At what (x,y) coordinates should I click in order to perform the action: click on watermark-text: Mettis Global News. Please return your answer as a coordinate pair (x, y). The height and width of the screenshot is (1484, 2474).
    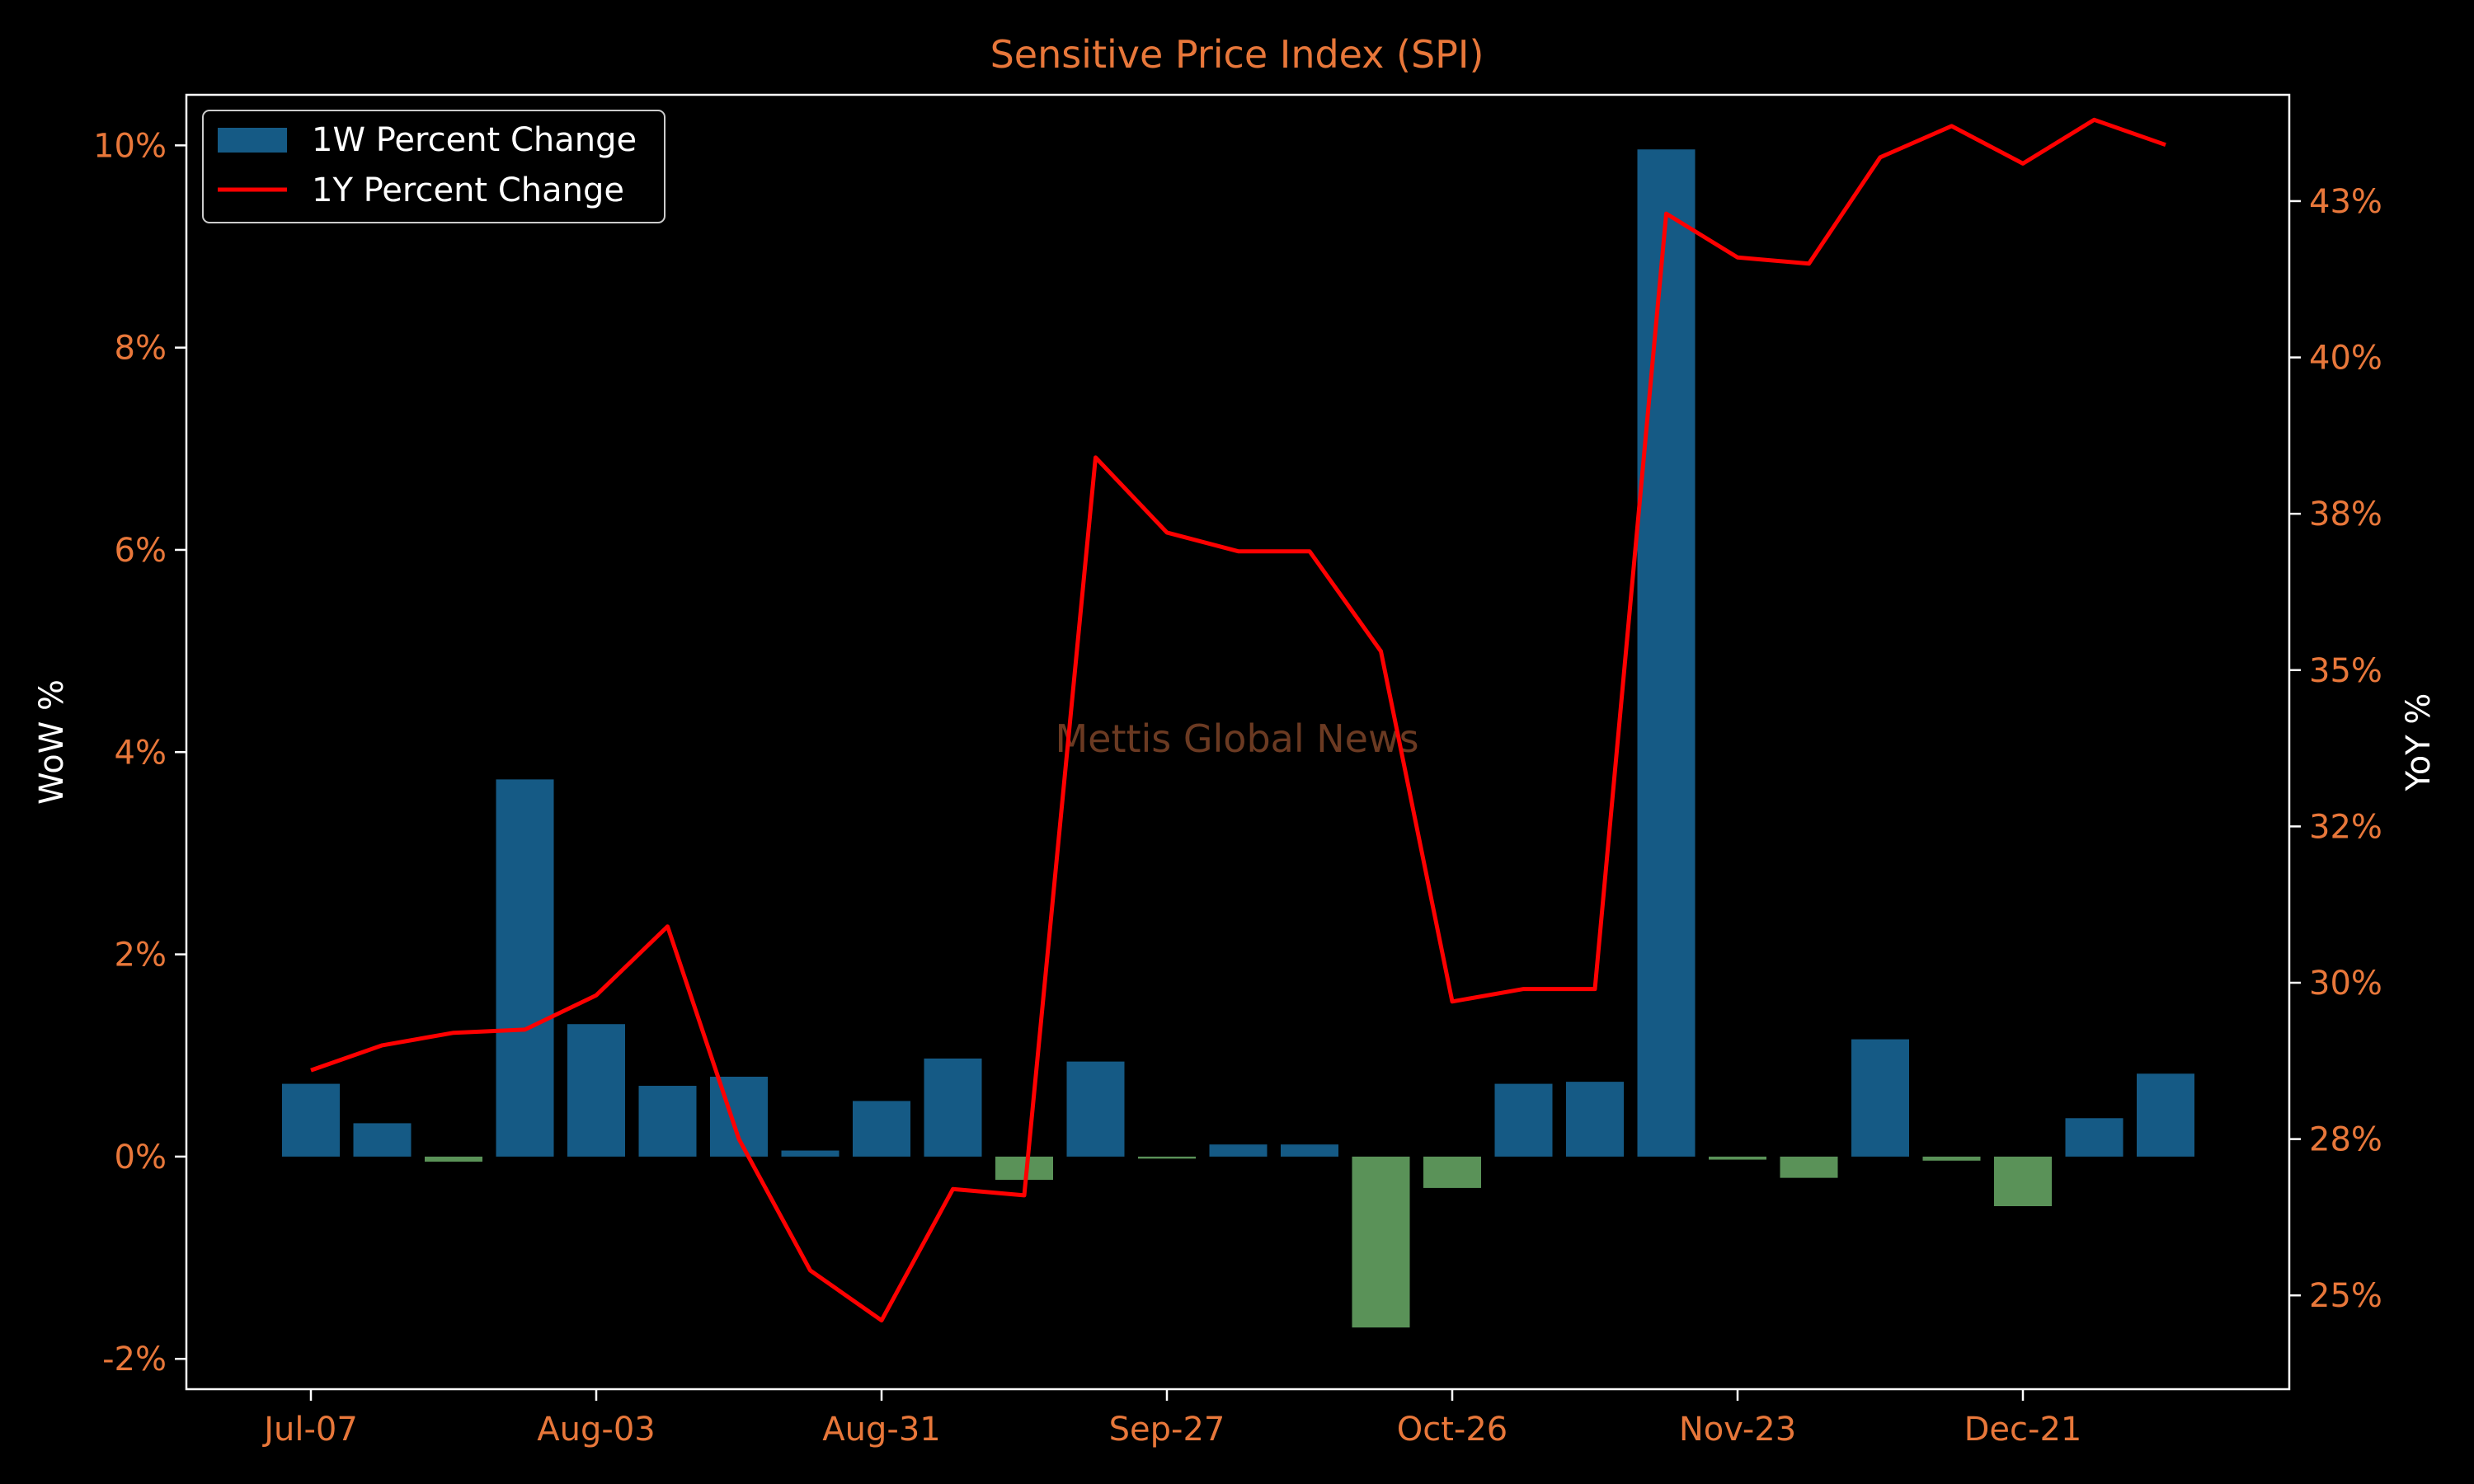
    Looking at the image, I should click on (1236, 738).